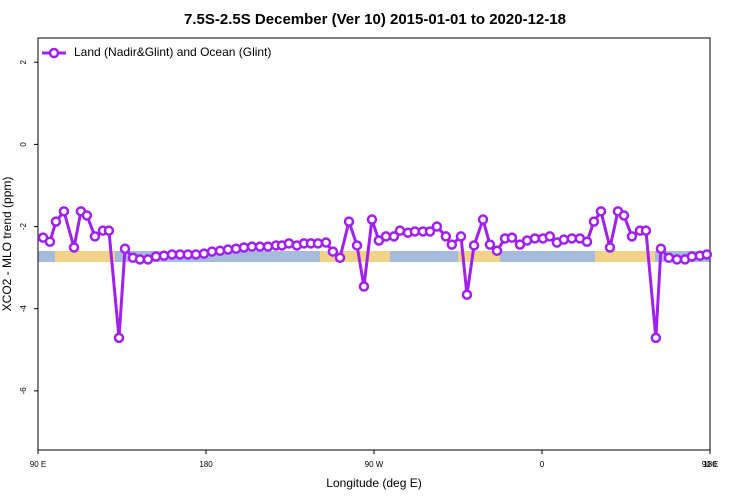 The width and height of the screenshot is (750, 500). What do you see at coordinates (23, 61) in the screenshot?
I see `y-tick-label: 2` at bounding box center [23, 61].